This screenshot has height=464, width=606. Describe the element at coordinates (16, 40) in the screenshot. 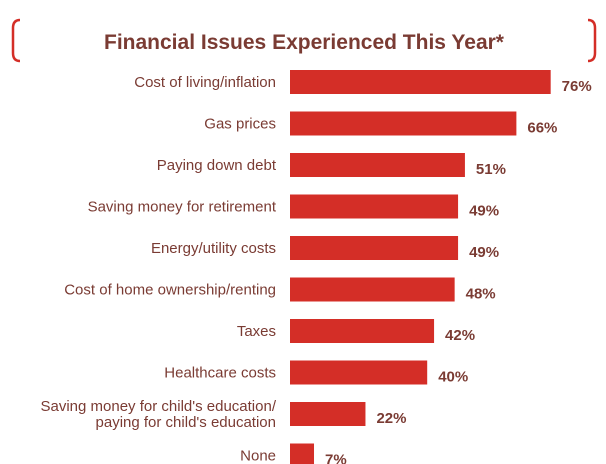

I see `title-left-bracket` at that location.